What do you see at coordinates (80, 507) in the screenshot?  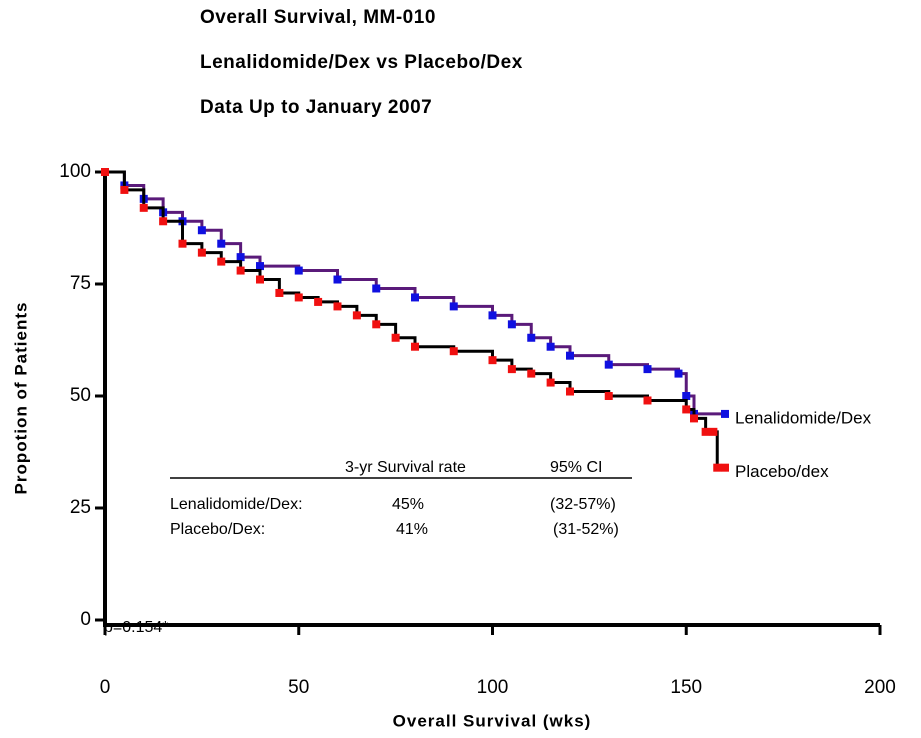 I see `y-tick-label: 25` at bounding box center [80, 507].